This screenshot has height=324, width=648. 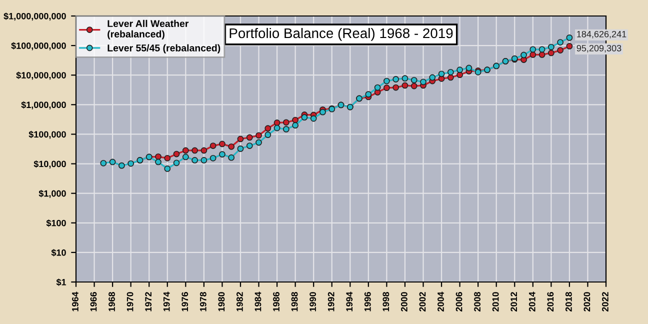 What do you see at coordinates (221, 302) in the screenshot?
I see `x-tick-label: 1980` at bounding box center [221, 302].